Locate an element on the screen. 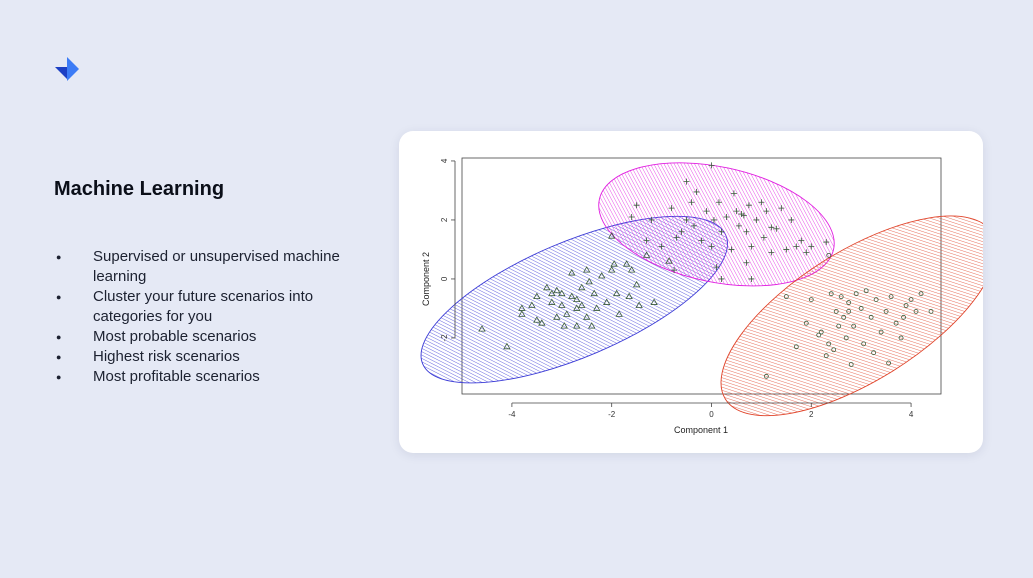  y-axis-label: Component 2 is located at coordinates (426, 279).